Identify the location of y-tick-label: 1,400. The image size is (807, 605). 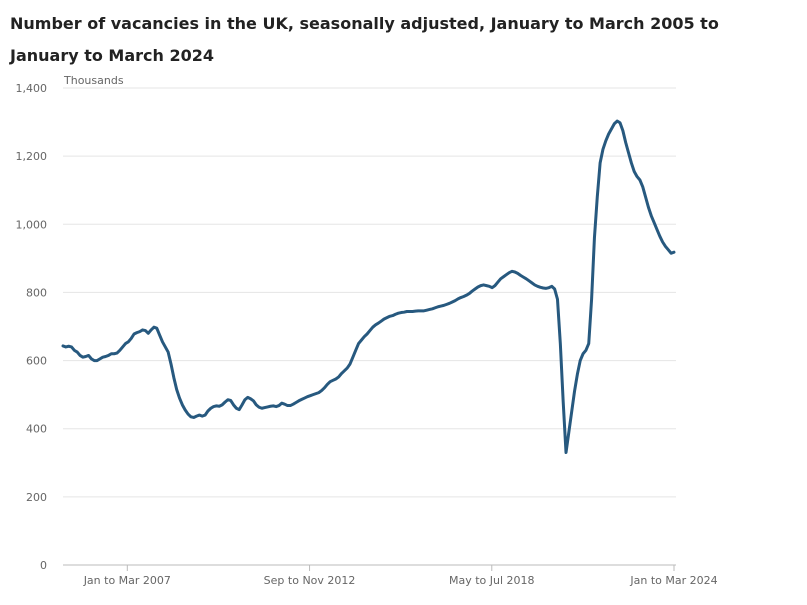
(32, 88).